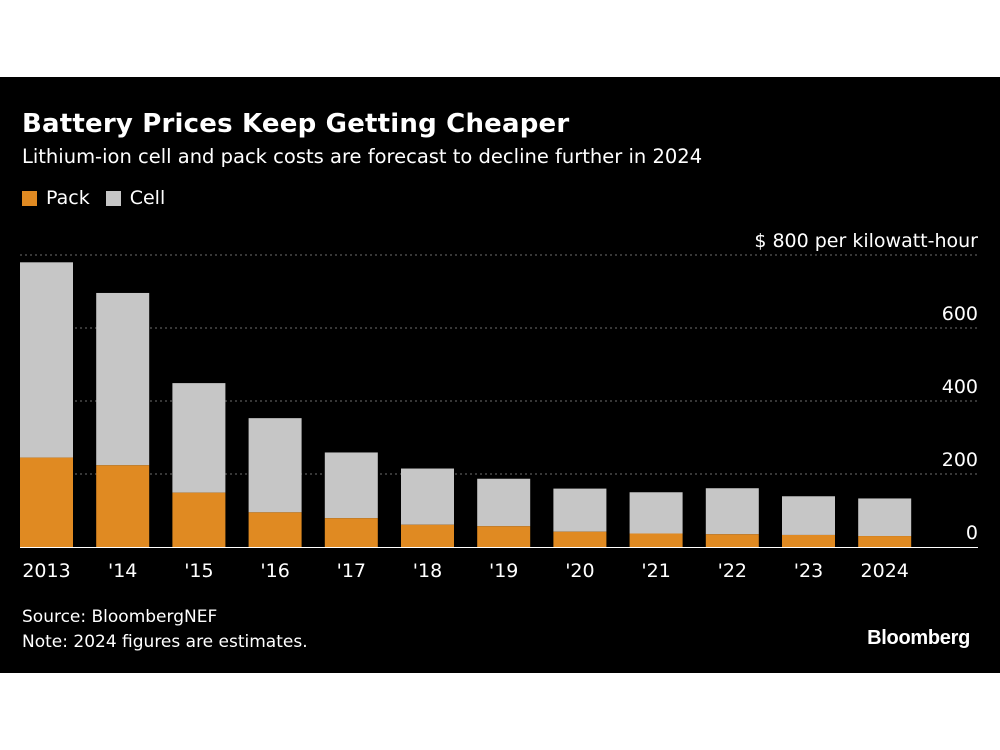 The image size is (1000, 750). Describe the element at coordinates (46, 571) in the screenshot. I see `x-tick-label: 2013` at that location.